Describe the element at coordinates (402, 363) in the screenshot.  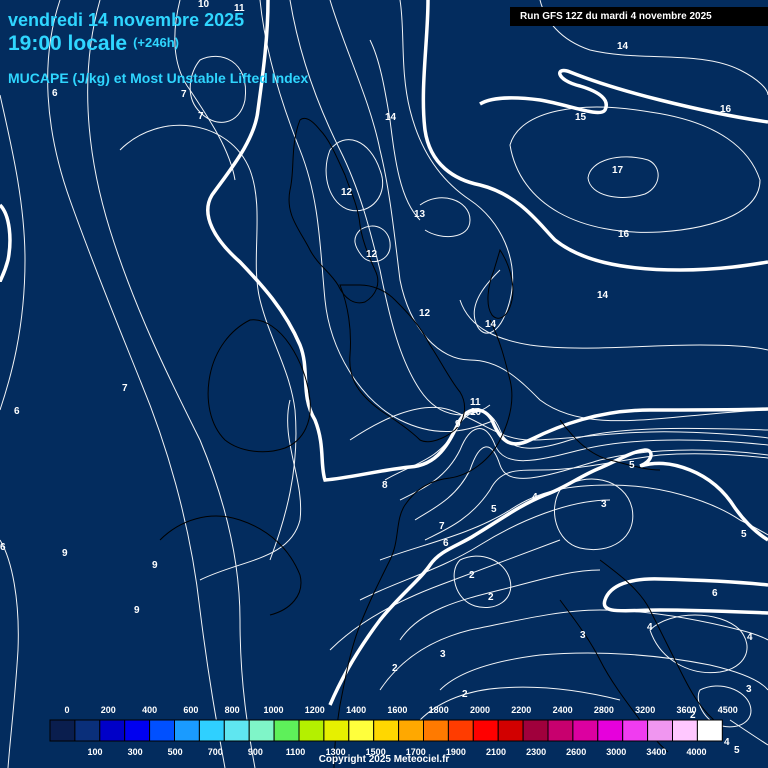
I see `coastline-britain` at that location.